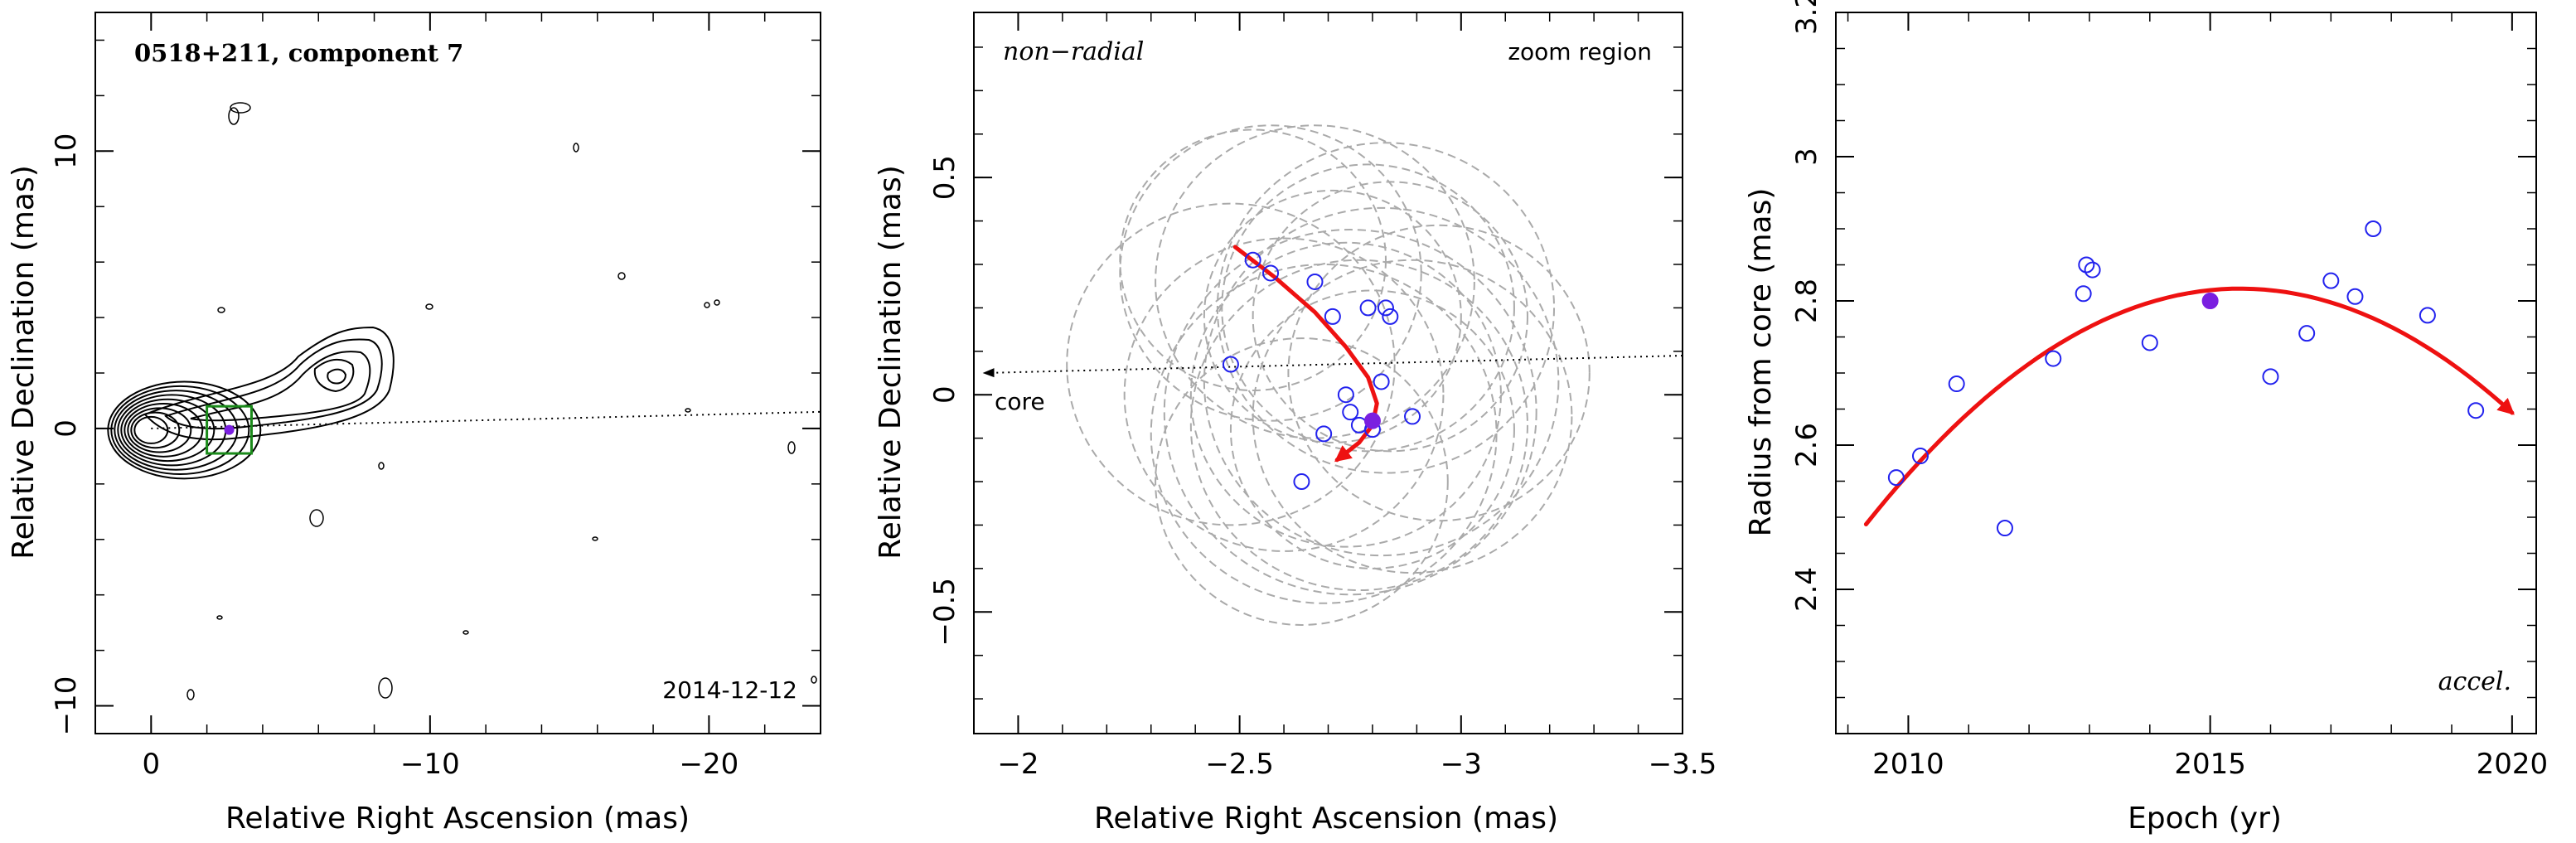  Describe the element at coordinates (1806, 301) in the screenshot. I see `y-tick-label: 2.8` at that location.